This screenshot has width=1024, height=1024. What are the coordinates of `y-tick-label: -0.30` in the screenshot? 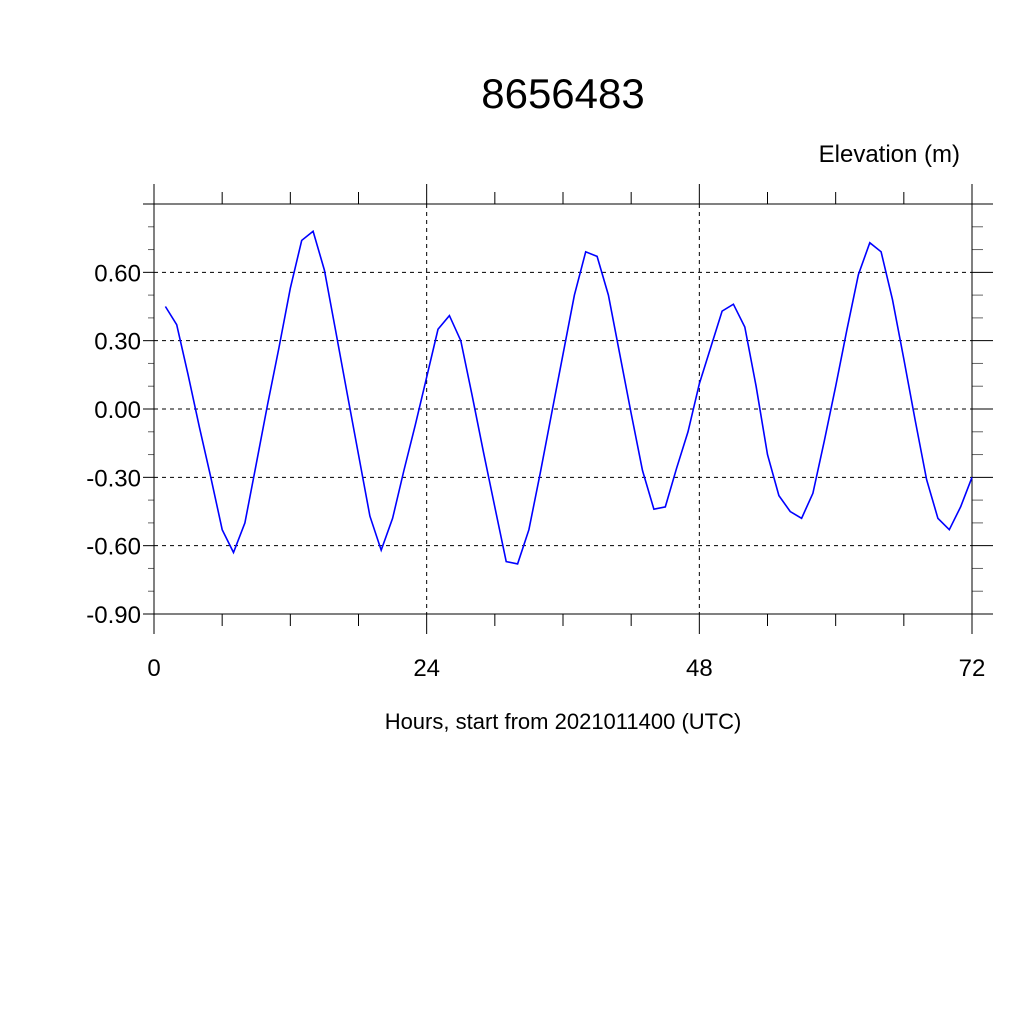 It's located at (113, 478).